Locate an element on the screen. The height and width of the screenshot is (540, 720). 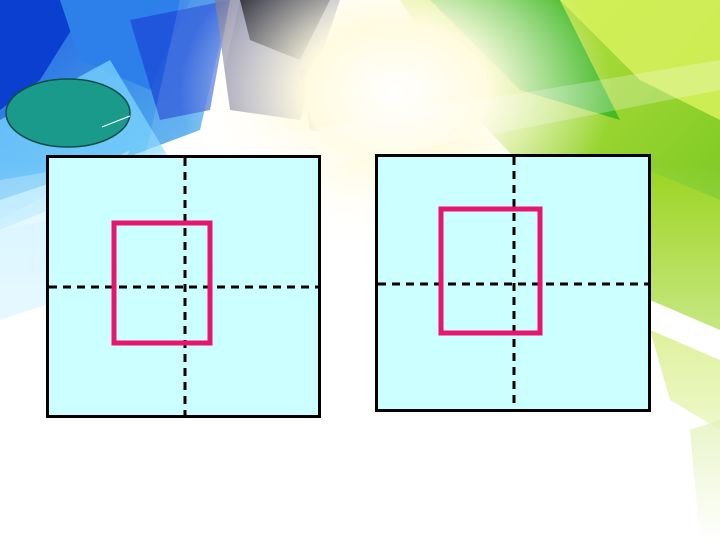
callout-pointer is located at coordinates (116, 121).